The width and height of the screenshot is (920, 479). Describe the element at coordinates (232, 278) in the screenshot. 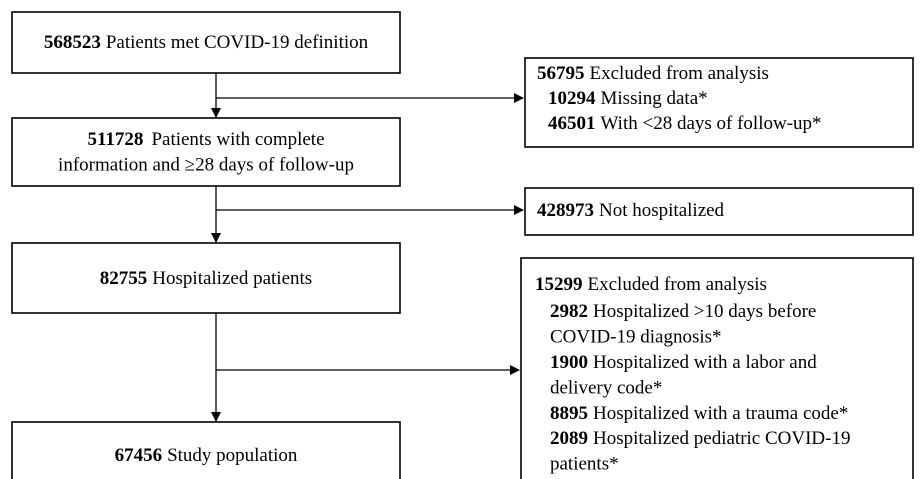

I see `label: Hospitalized patients` at that location.